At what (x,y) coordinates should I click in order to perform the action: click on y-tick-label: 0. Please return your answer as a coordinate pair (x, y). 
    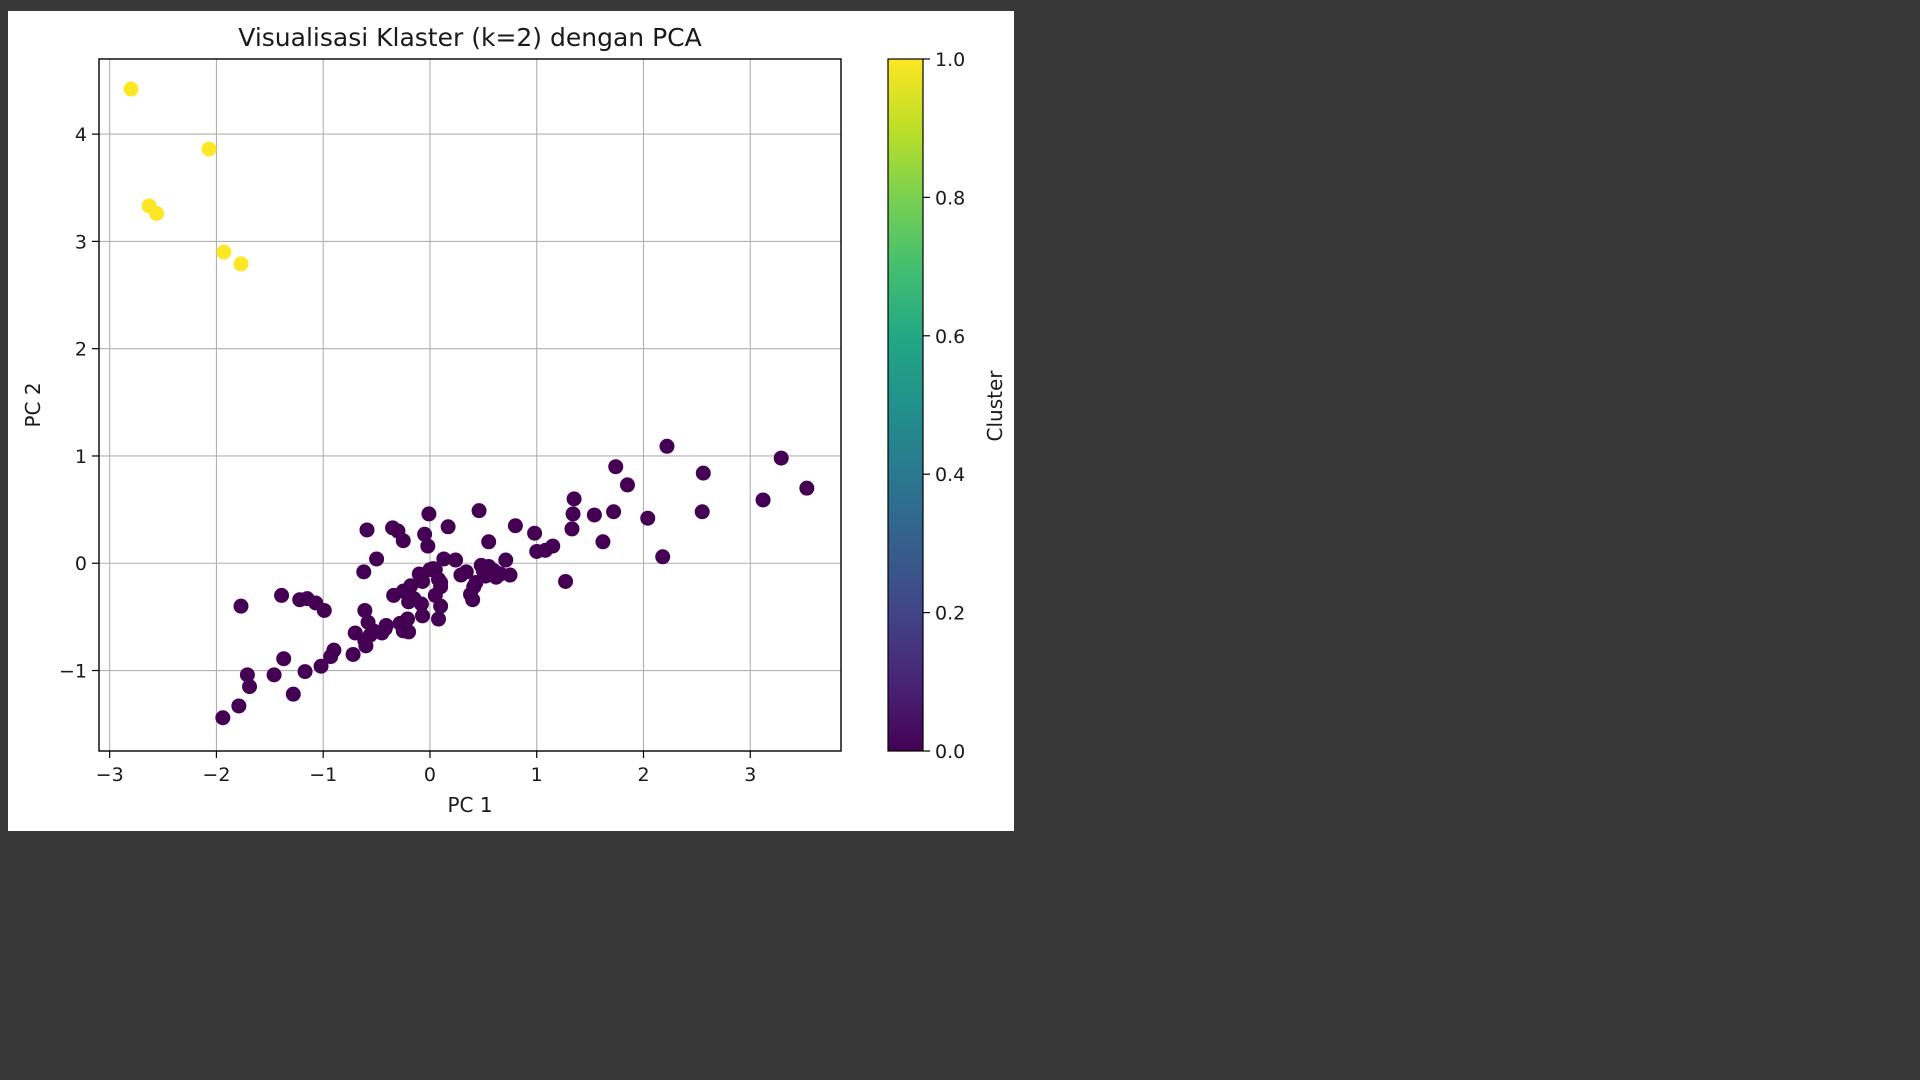
    Looking at the image, I should click on (81, 564).